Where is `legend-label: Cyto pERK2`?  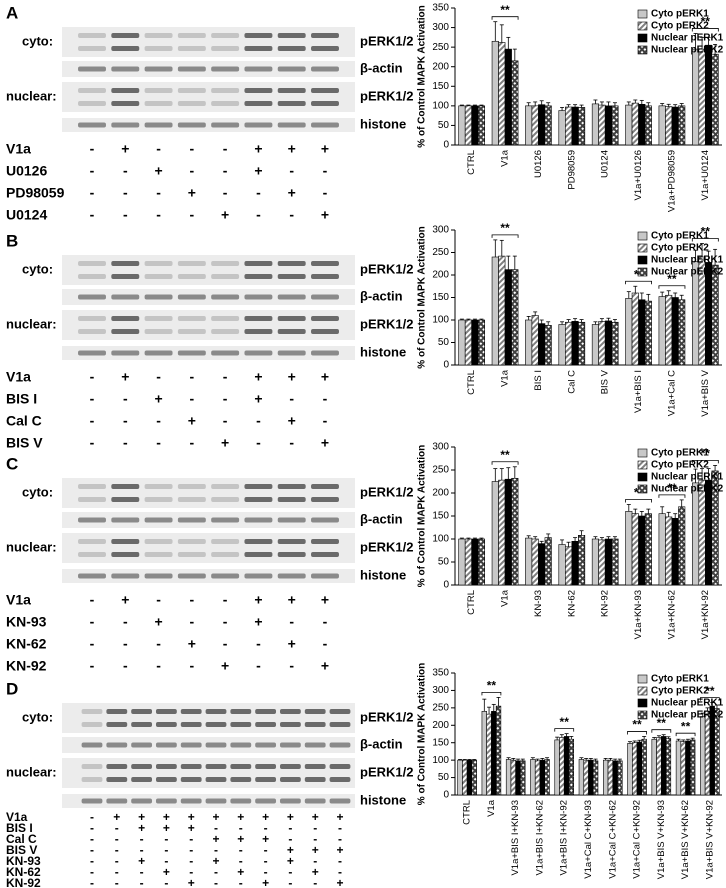
legend-label: Cyto pERK2 is located at coordinates (680, 26).